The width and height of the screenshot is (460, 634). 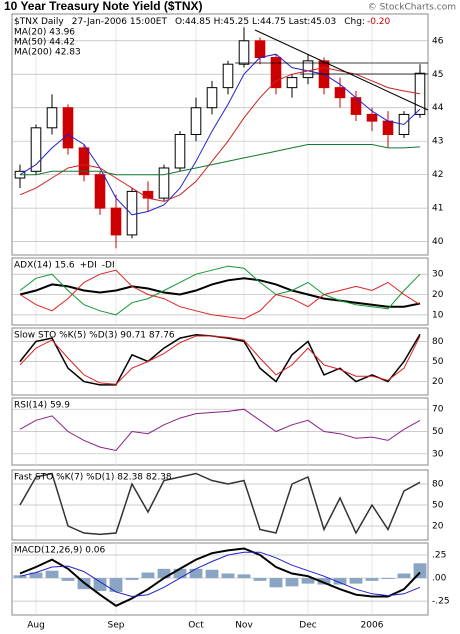 I want to click on panel-label: RSI(14) 59.9, so click(x=42, y=406).